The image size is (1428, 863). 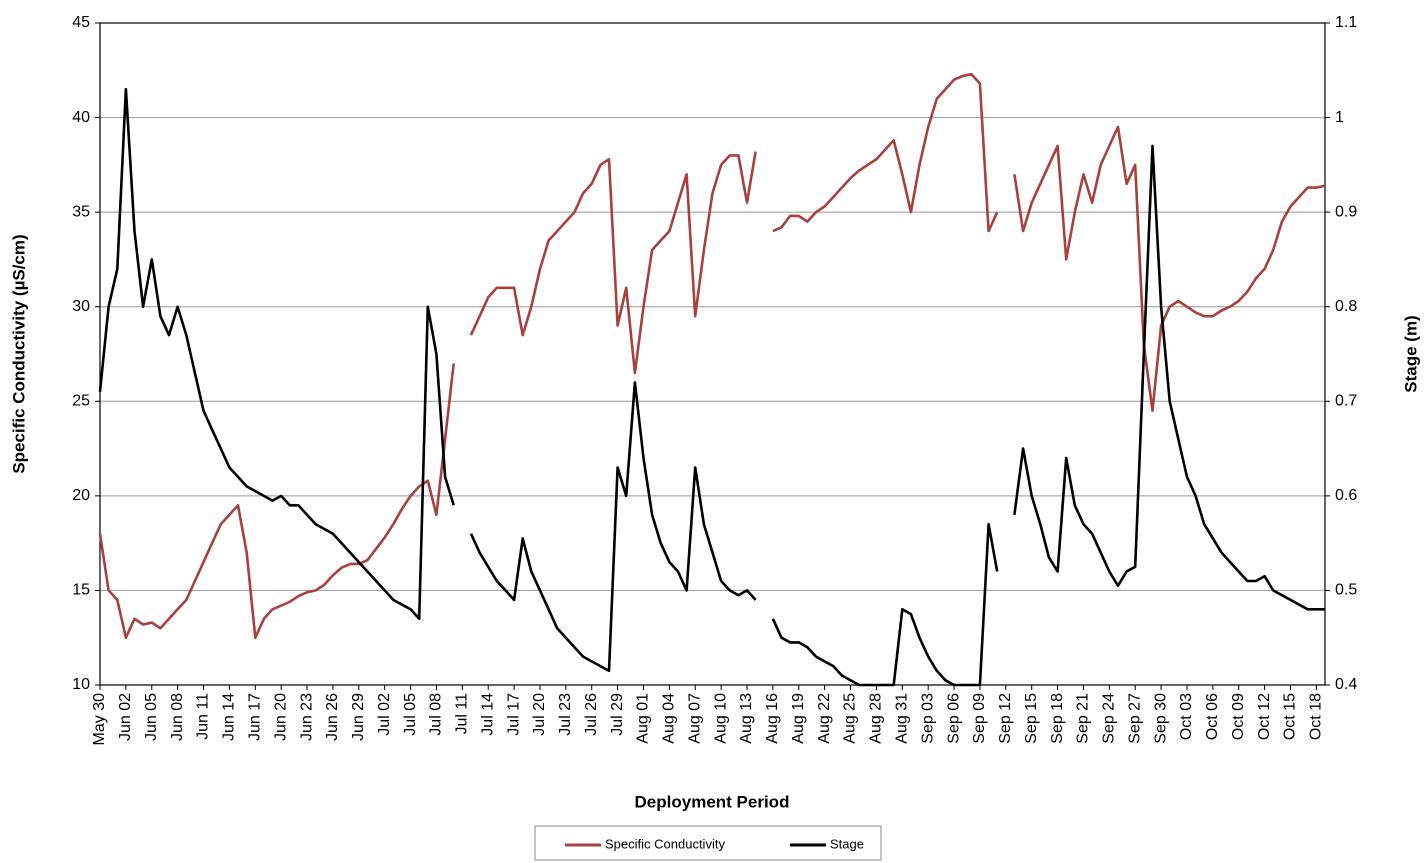 I want to click on y2-tick-label: 0.4, so click(x=1346, y=684).